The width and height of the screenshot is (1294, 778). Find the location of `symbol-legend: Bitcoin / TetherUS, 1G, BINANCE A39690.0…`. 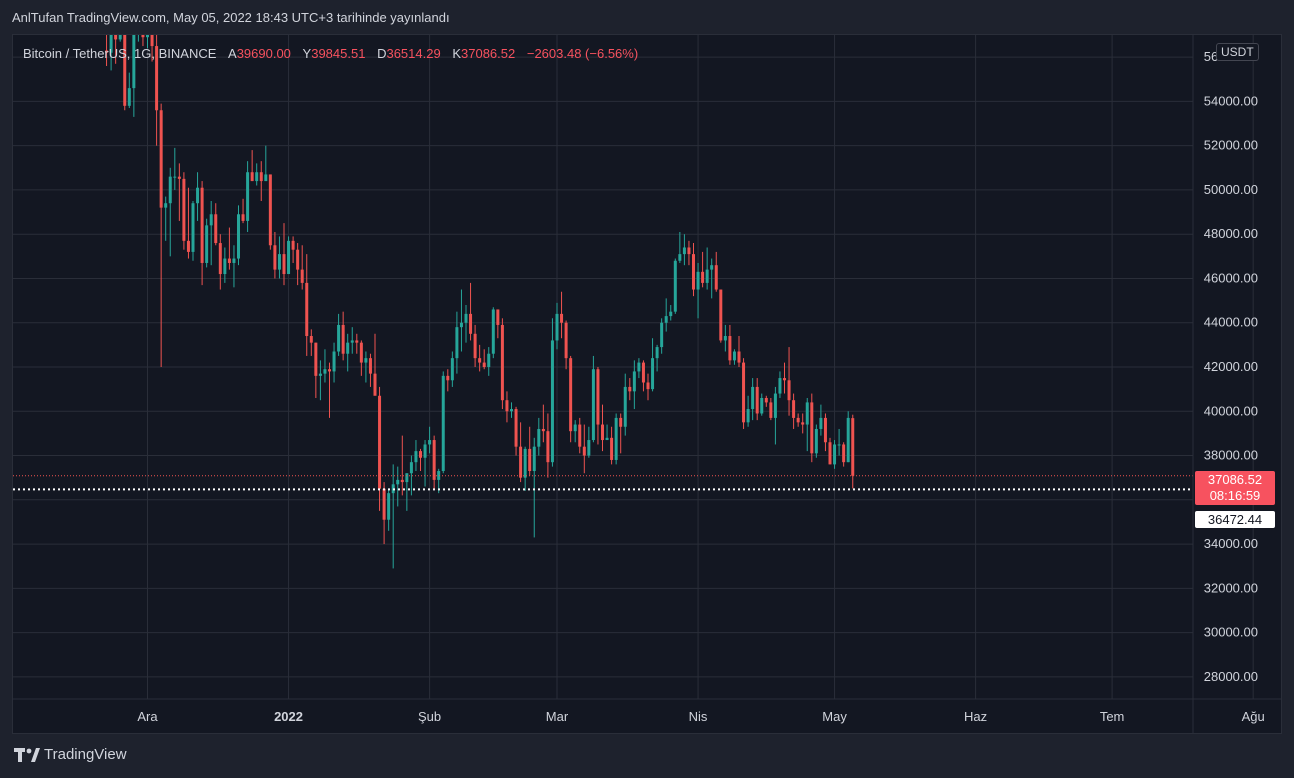

symbol-legend: Bitcoin / TetherUS, 1G, BINANCE A39690.0… is located at coordinates (330, 53).